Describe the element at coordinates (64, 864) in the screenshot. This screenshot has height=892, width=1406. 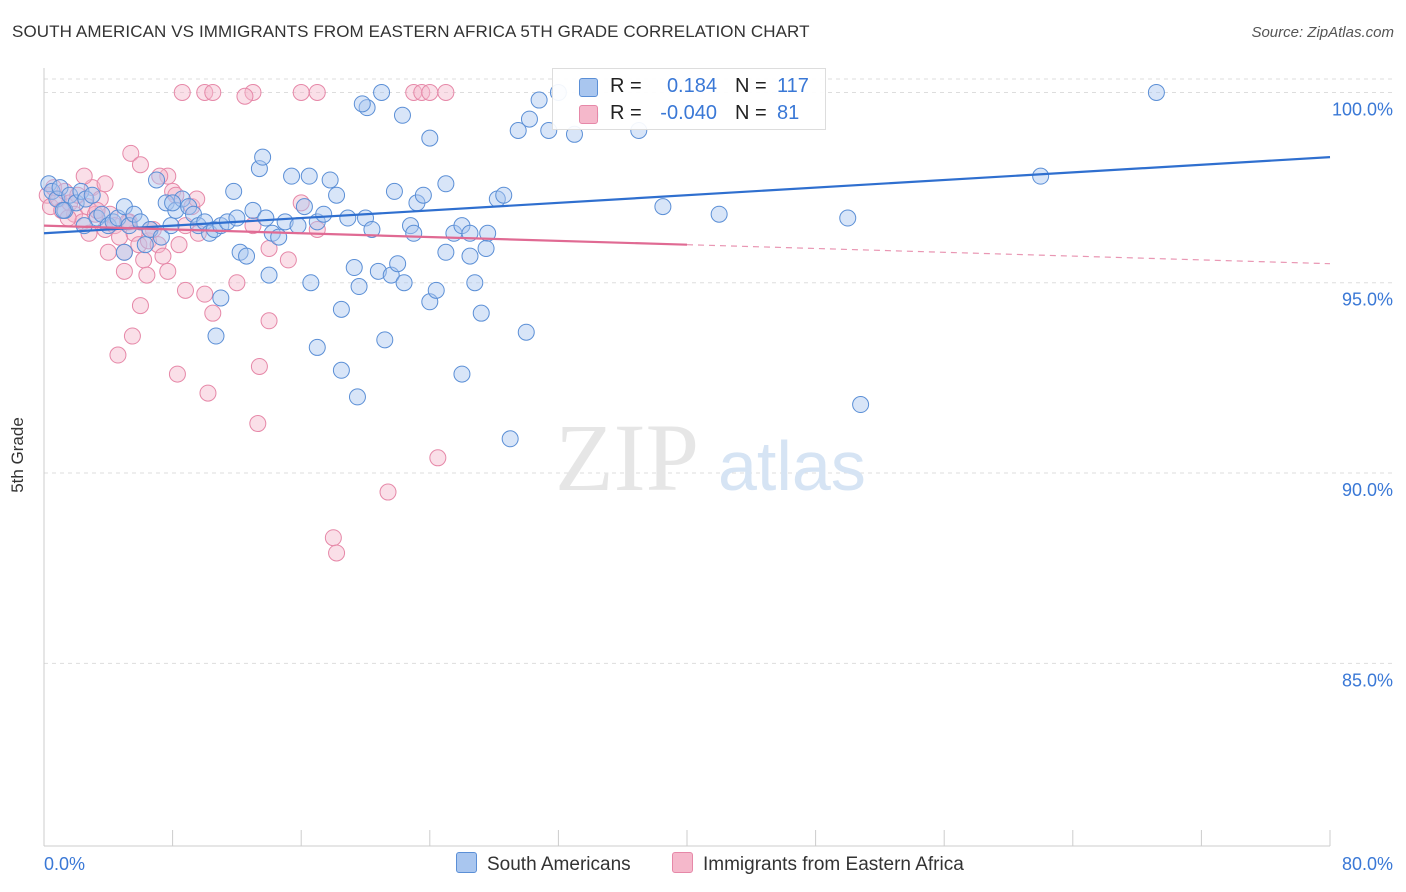
I see `x-tick-label: 0.0%` at that location.